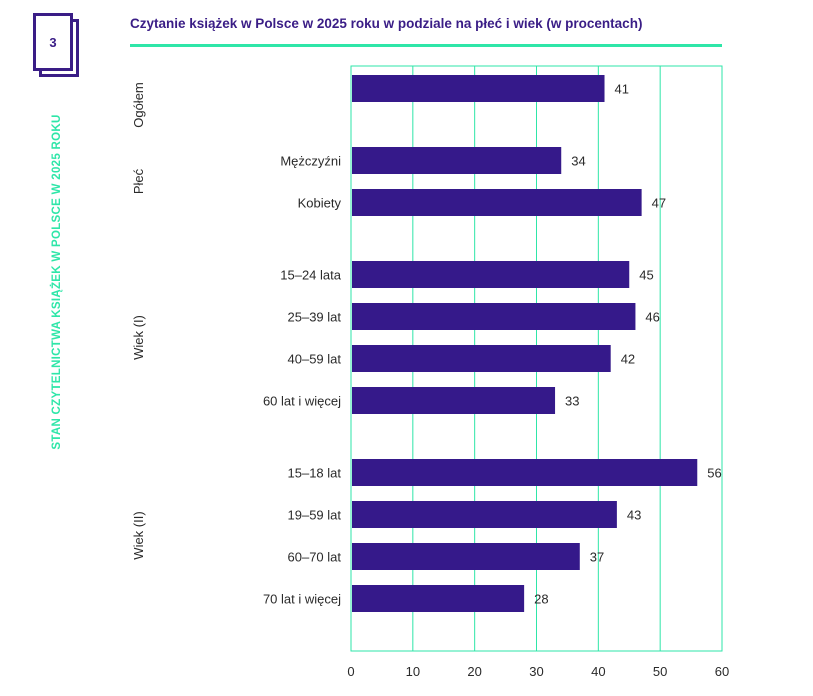 The width and height of the screenshot is (813, 696). What do you see at coordinates (659, 203) in the screenshot?
I see `bar-value-label: 47` at bounding box center [659, 203].